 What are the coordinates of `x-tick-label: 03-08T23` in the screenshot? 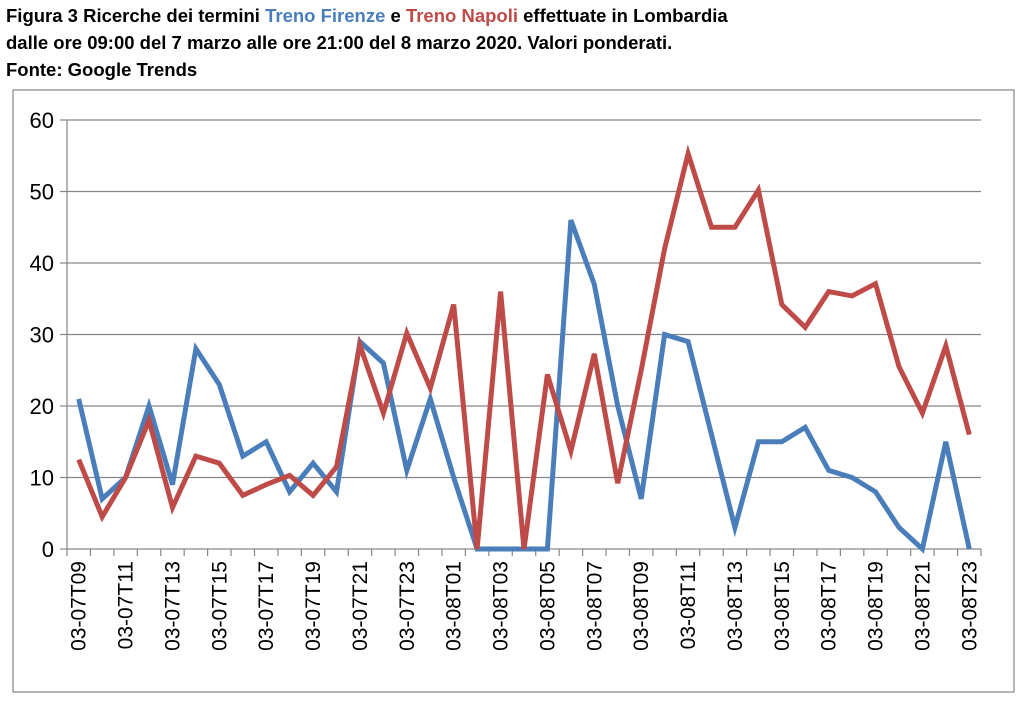 It's located at (969, 606).